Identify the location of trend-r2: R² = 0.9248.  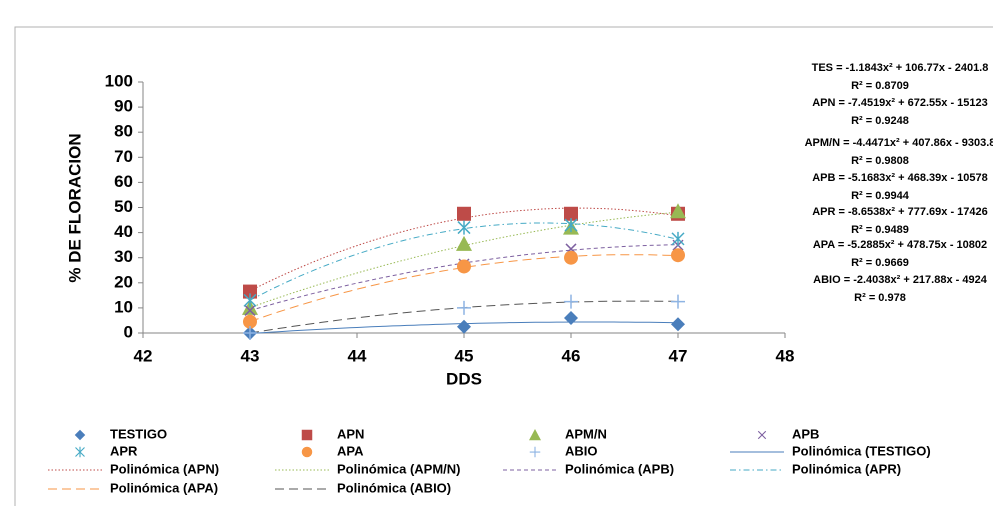
(880, 121).